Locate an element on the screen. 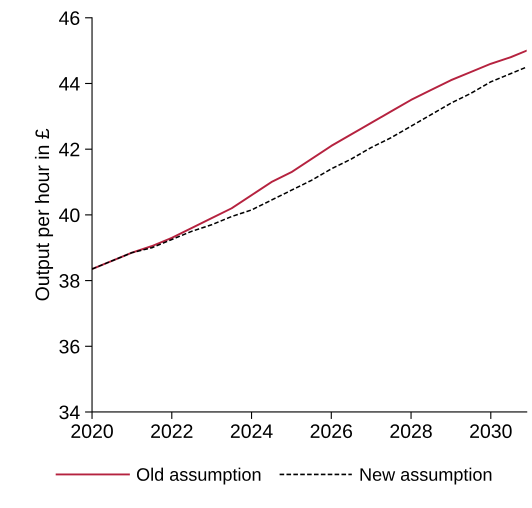 Image resolution: width=532 pixels, height=508 pixels. x-tick-label: 2020 is located at coordinates (92, 431).